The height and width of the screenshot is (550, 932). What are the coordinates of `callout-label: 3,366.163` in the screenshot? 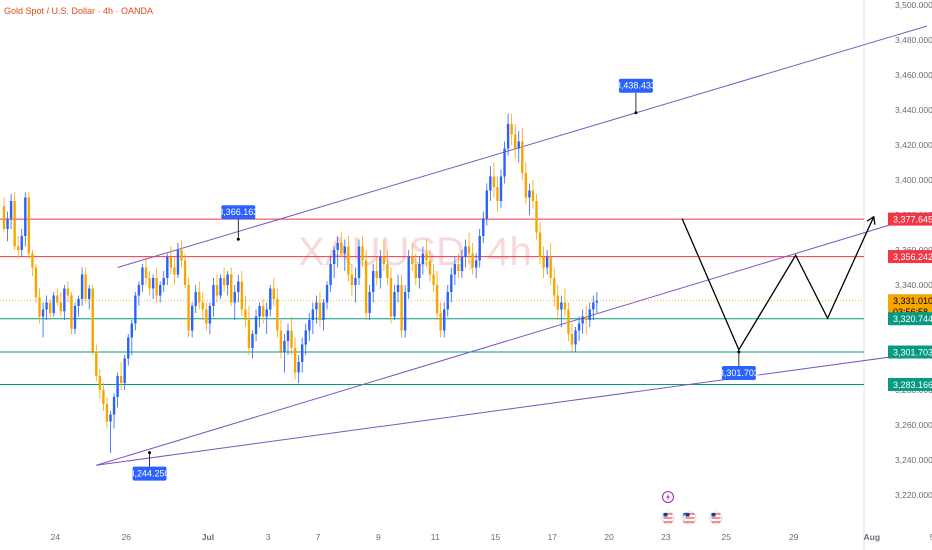 It's located at (238, 212).